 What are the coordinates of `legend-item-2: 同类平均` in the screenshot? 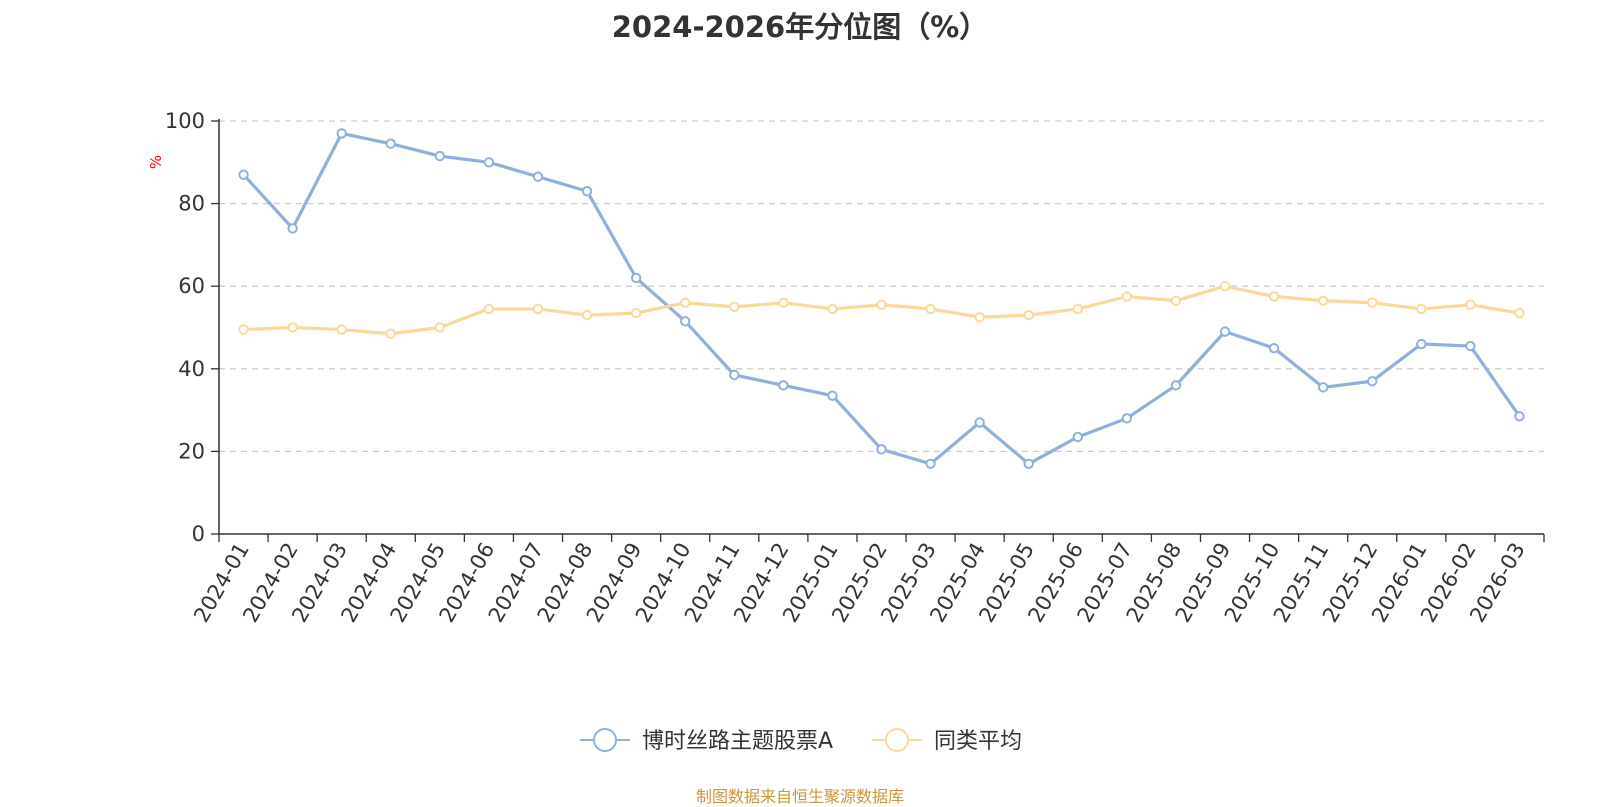 It's located at (947, 741).